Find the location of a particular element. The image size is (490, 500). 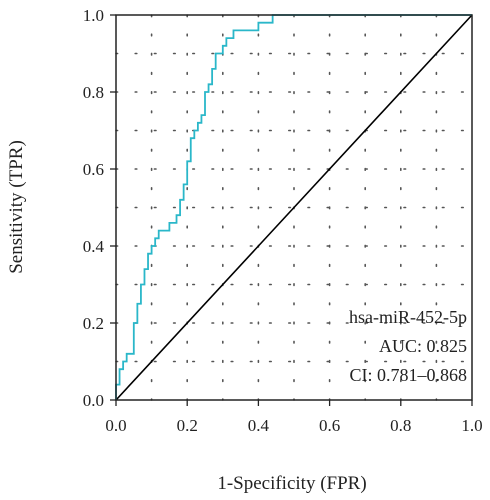

y-tick-label: 0.2 is located at coordinates (93, 323).